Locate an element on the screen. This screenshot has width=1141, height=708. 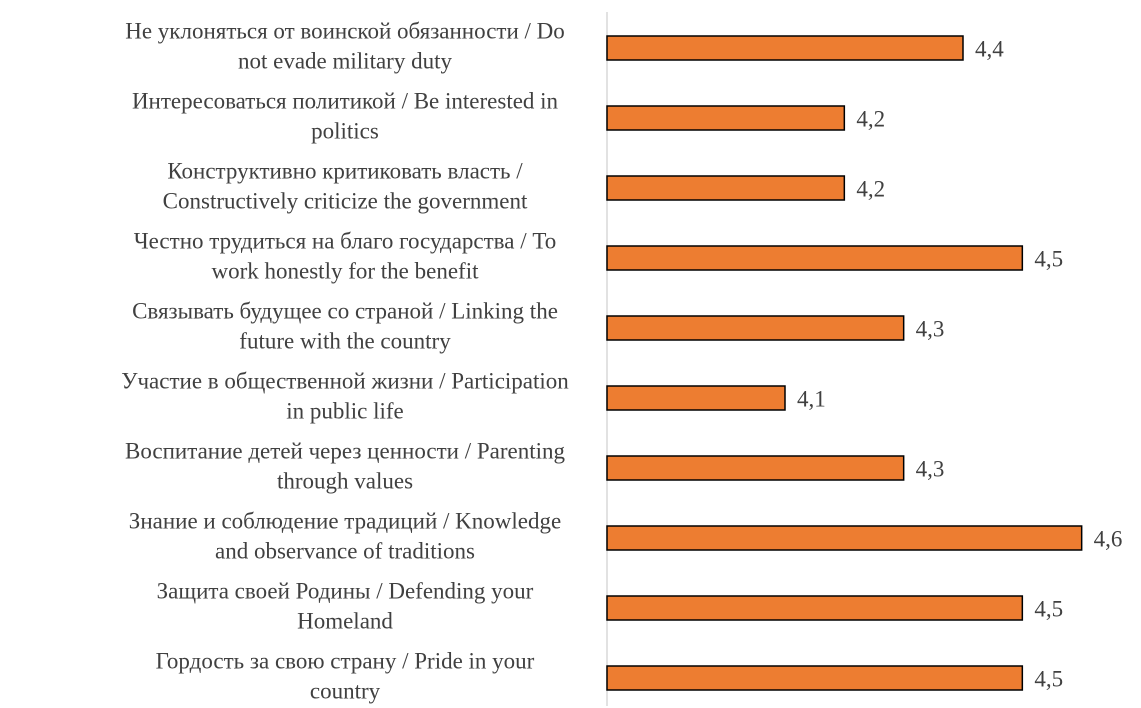
value-label: 4,6 is located at coordinates (1108, 538).